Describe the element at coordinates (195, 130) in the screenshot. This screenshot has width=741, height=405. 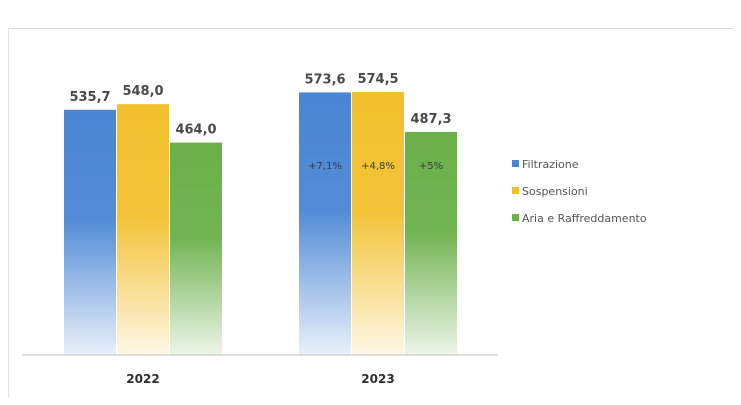
I see `value-label-aria-e-raffreddamento-2022: 464,0` at that location.